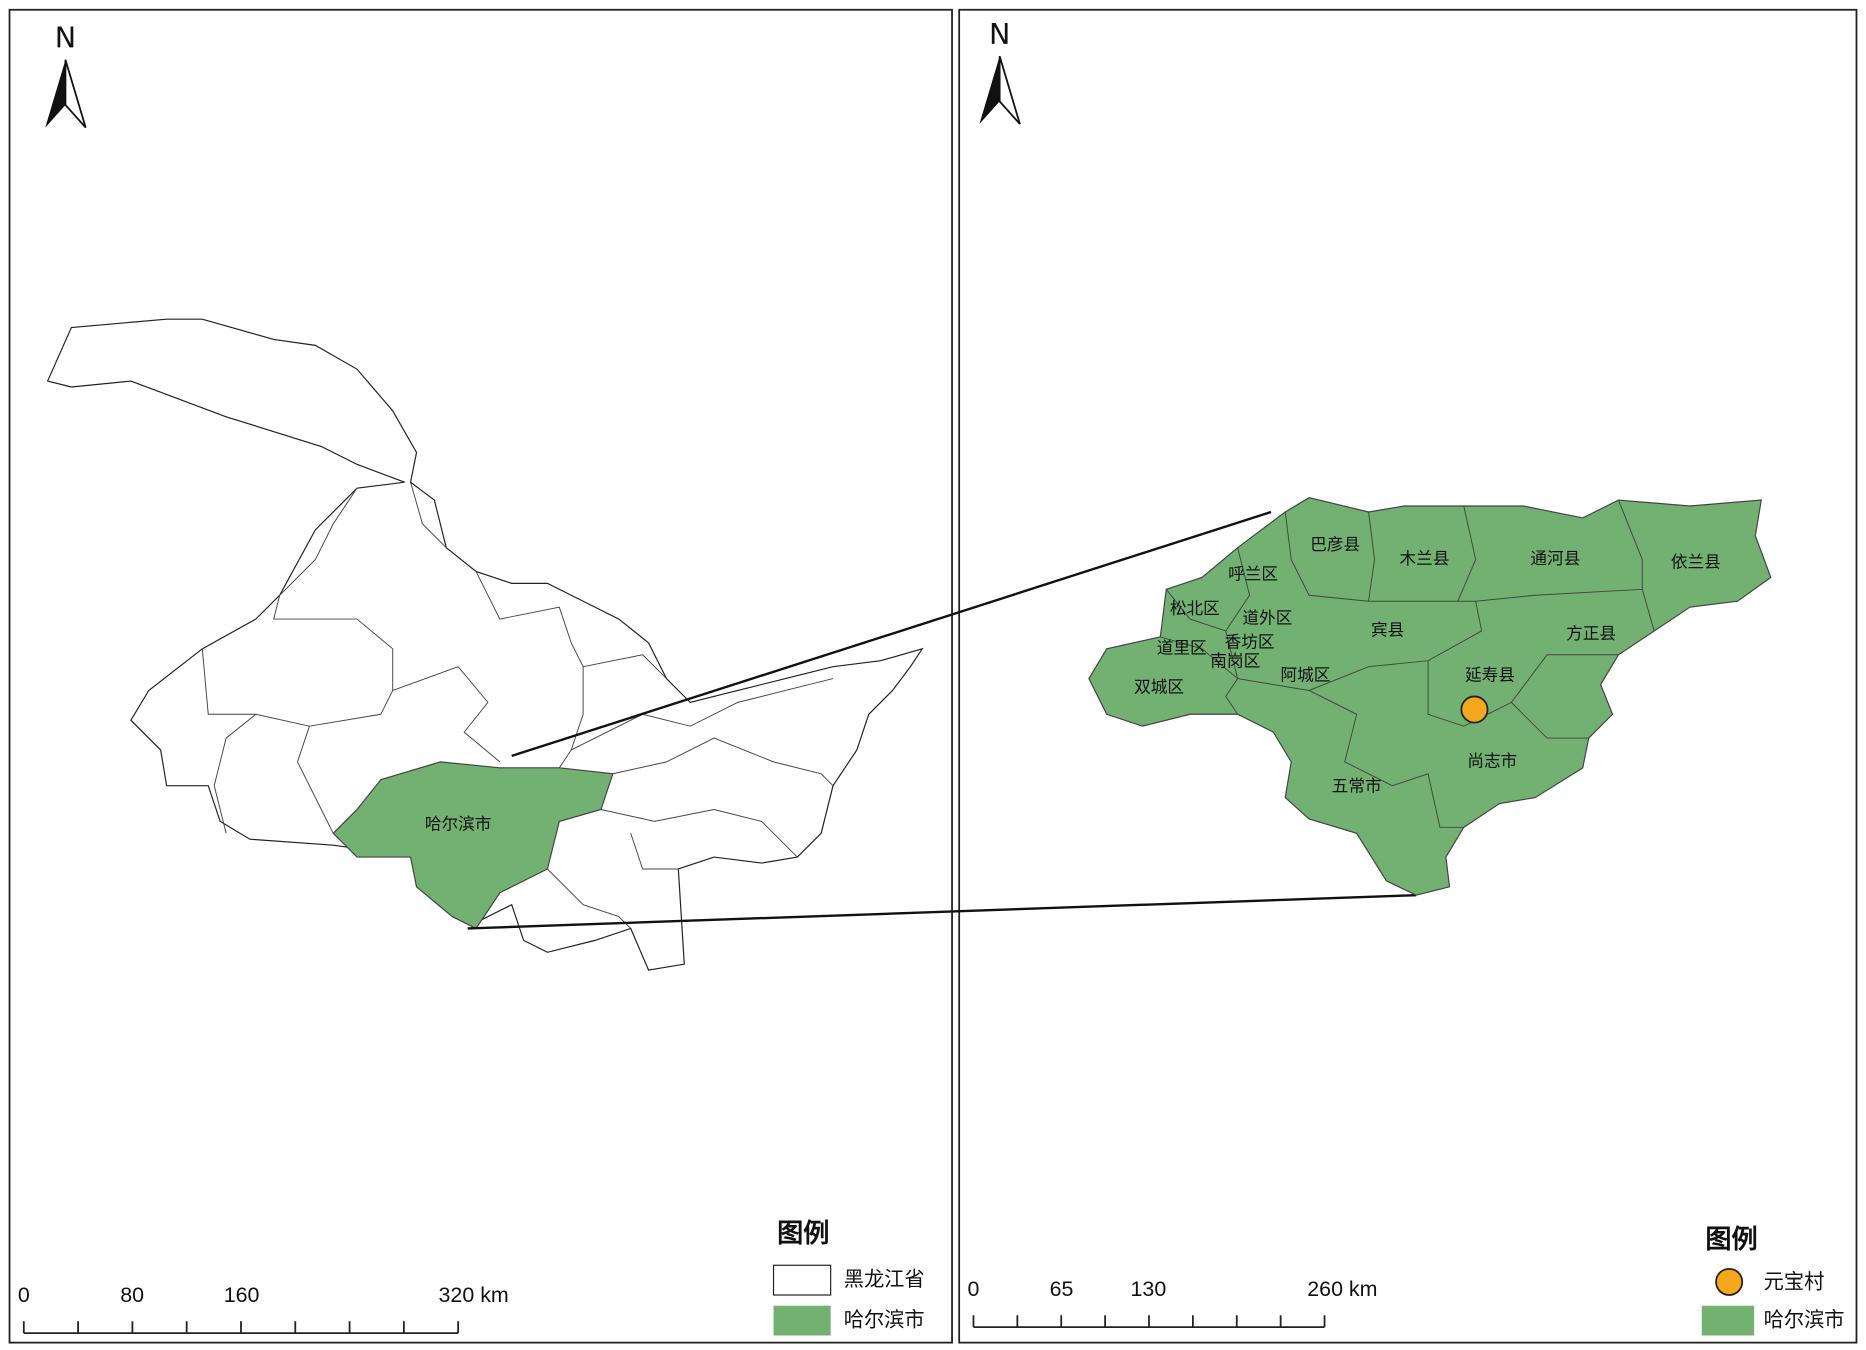  What do you see at coordinates (1195, 608) in the screenshot?
I see `district-label: 松北区` at bounding box center [1195, 608].